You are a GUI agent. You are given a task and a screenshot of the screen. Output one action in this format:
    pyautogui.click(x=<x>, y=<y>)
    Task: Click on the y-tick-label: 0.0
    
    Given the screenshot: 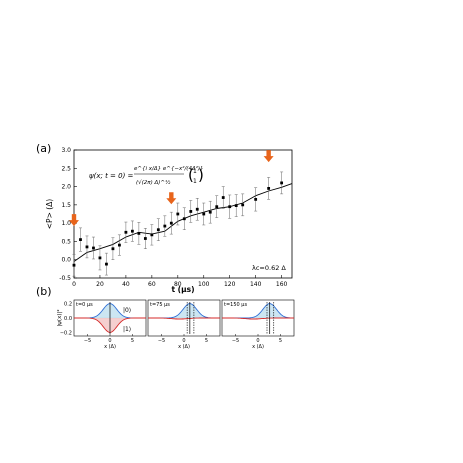 What is the action you would take?
    pyautogui.click(x=66, y=260)
    